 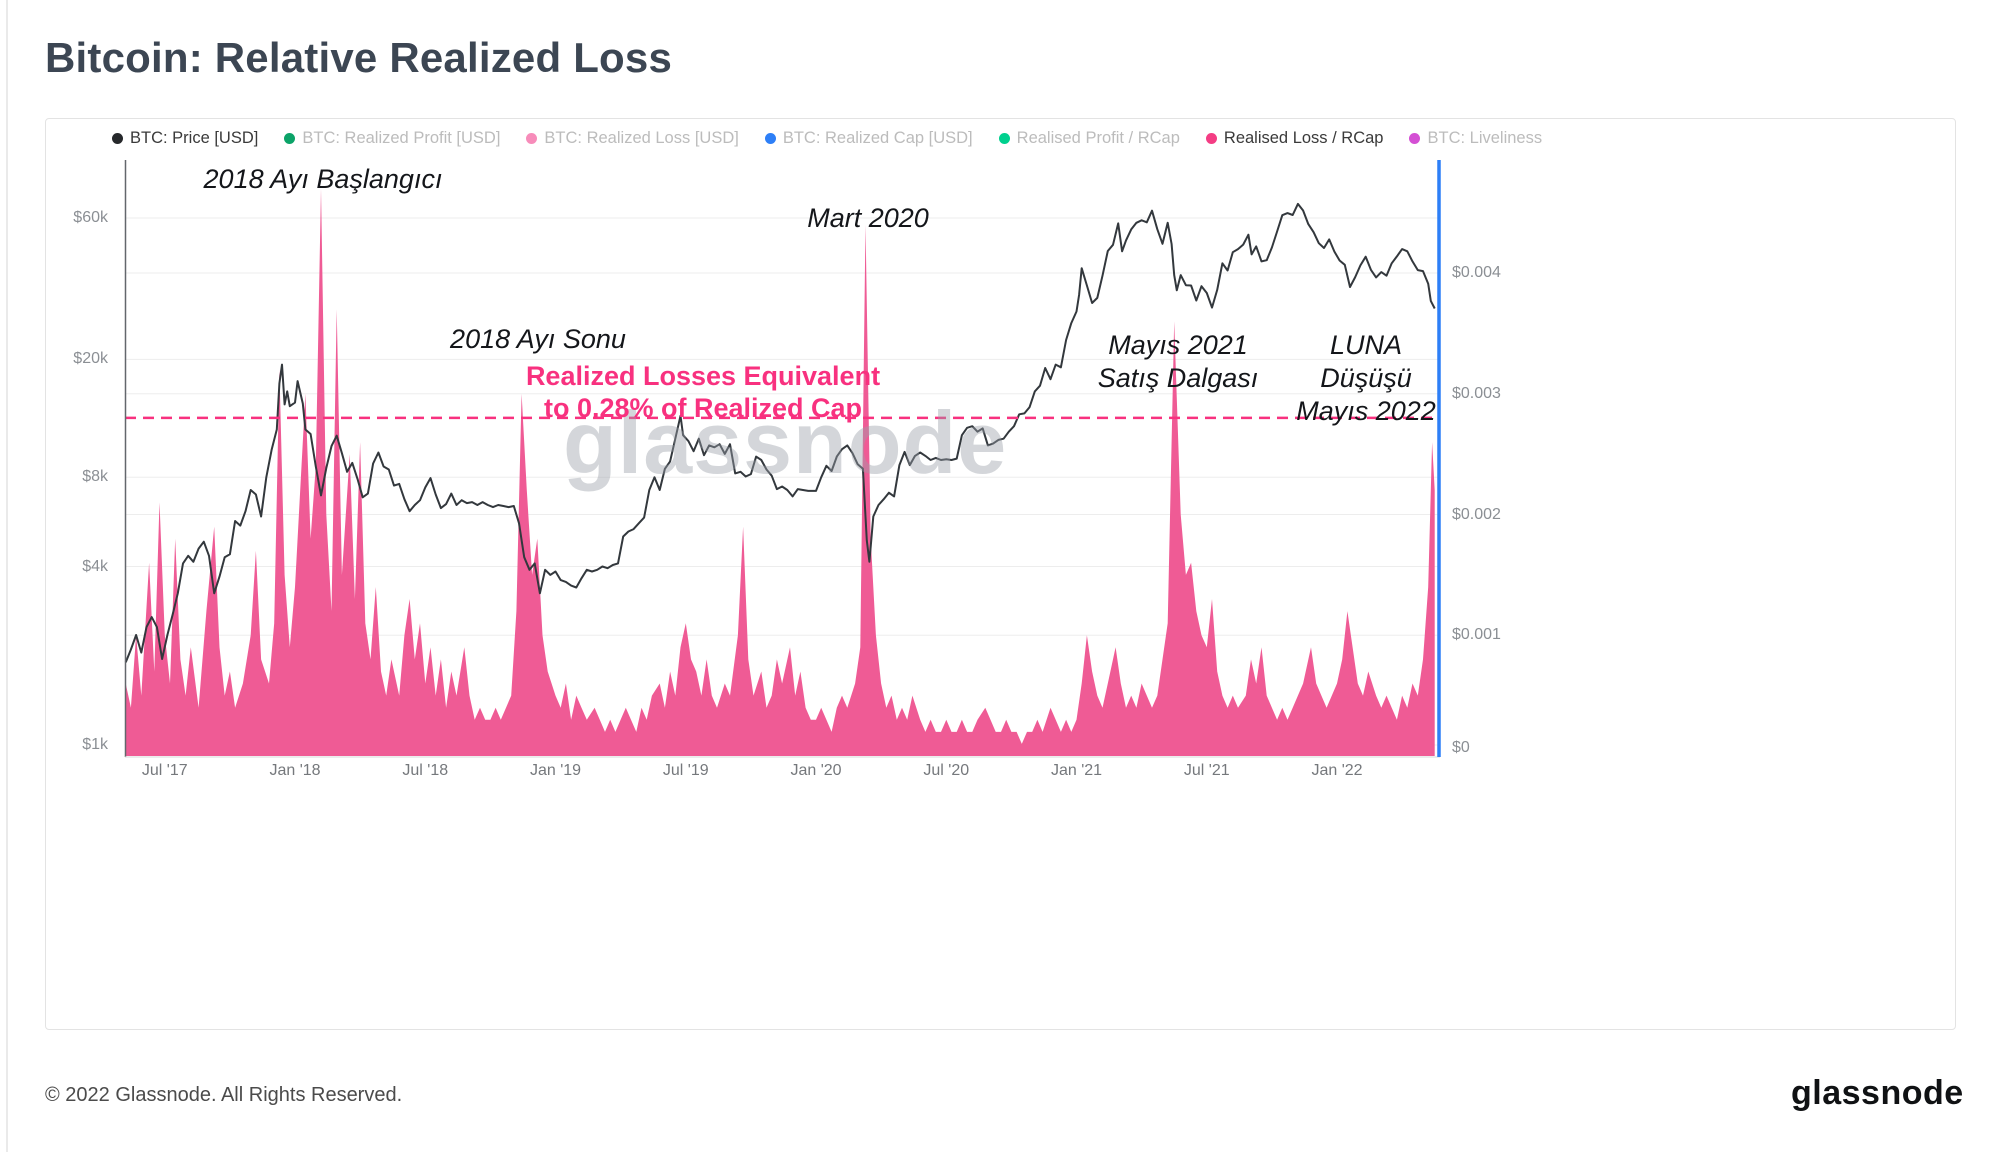 What do you see at coordinates (1485, 138) in the screenshot?
I see `legend-label: BTC: Liveliness` at bounding box center [1485, 138].